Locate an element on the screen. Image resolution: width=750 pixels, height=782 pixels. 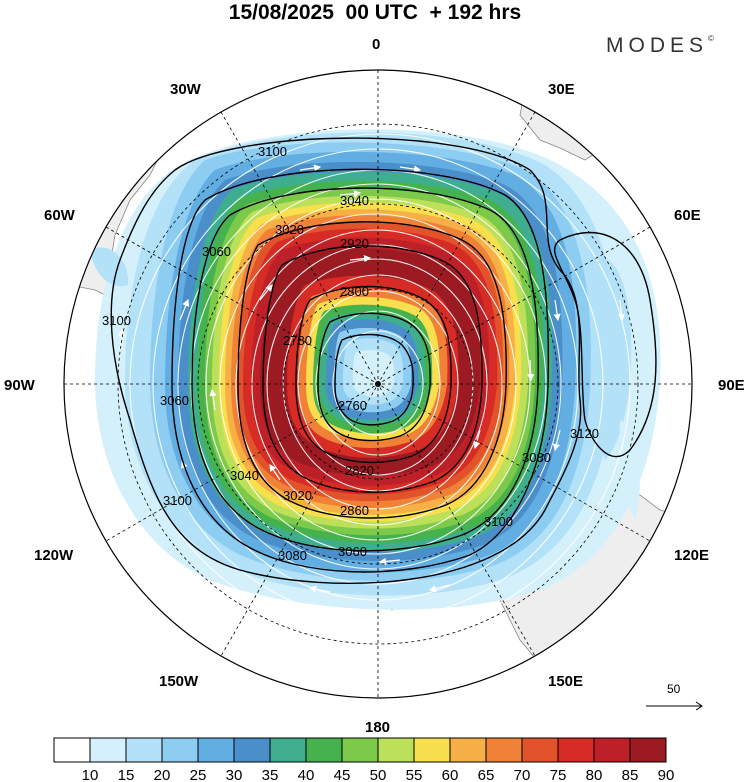
colorbar-tick-label: 10 is located at coordinates (90, 774).